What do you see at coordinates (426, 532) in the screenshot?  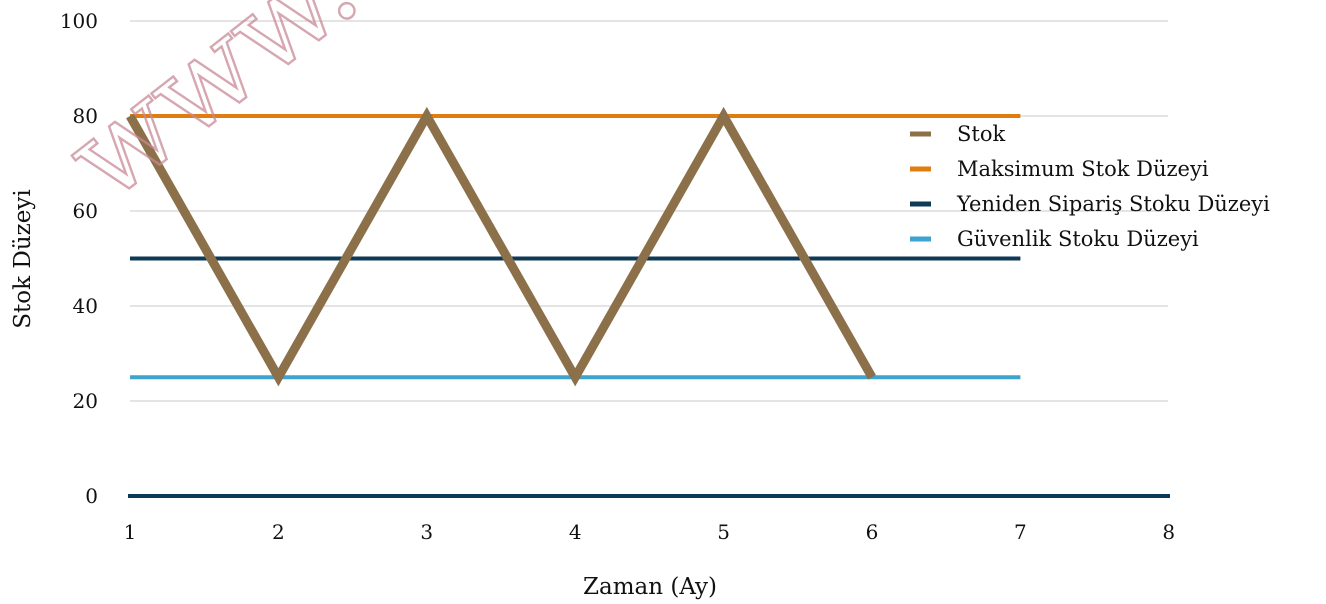 I see `x-tick-label-3: 3` at bounding box center [426, 532].